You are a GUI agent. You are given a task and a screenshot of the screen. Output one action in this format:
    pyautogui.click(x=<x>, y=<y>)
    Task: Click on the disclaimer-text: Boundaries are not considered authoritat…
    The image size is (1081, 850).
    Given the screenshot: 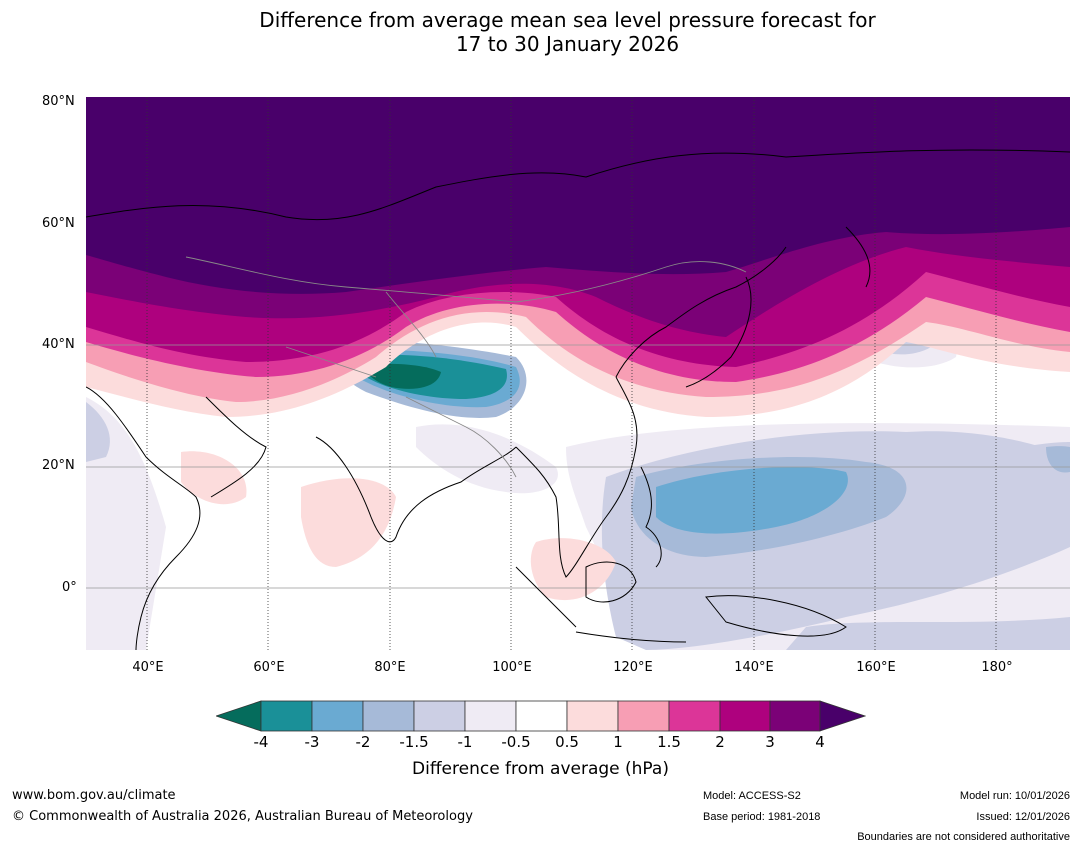 What is the action you would take?
    pyautogui.click(x=963, y=837)
    